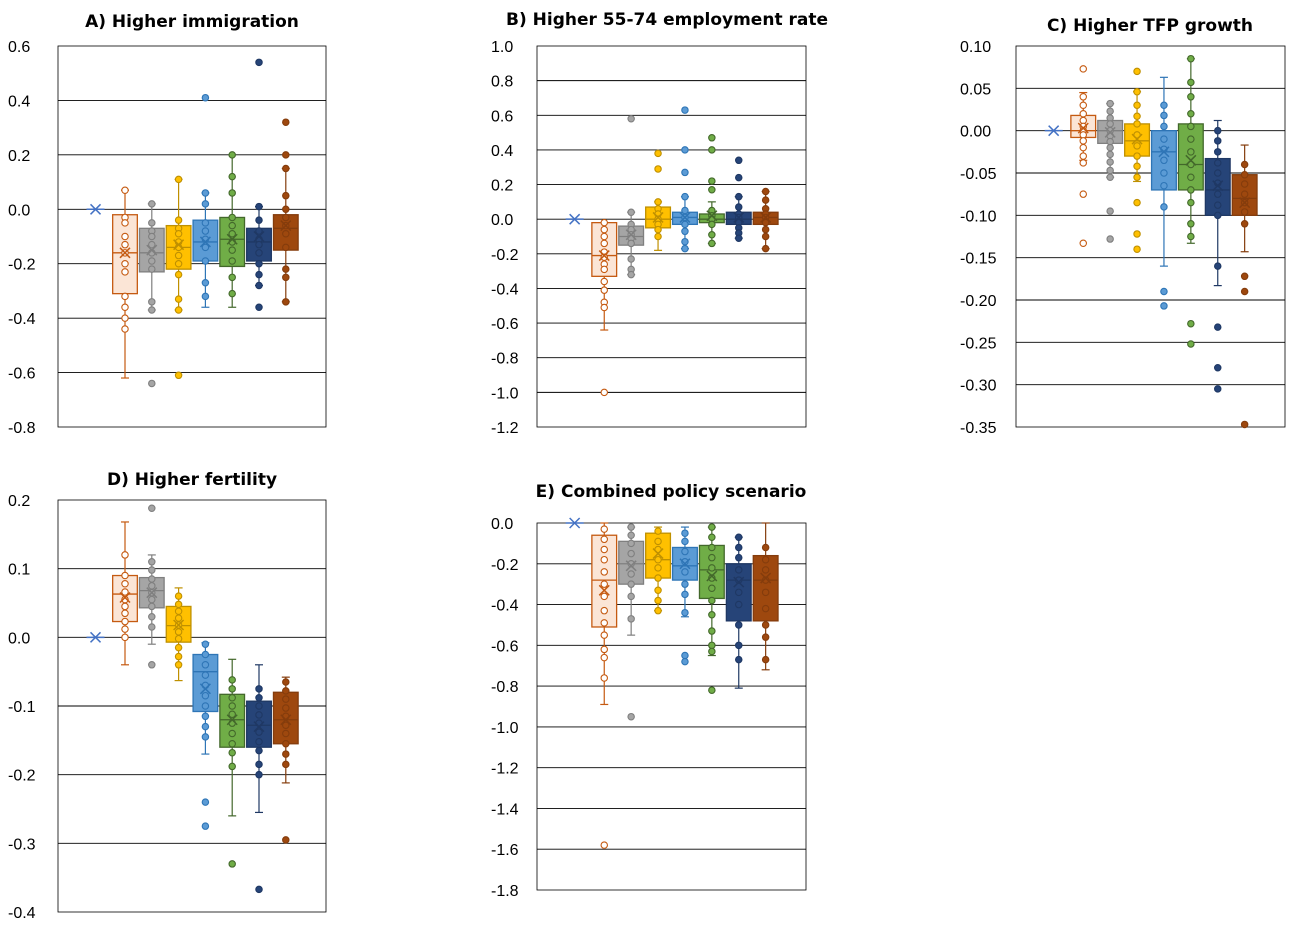  Describe the element at coordinates (505, 809) in the screenshot. I see `y-tick-label: -1.4` at that location.